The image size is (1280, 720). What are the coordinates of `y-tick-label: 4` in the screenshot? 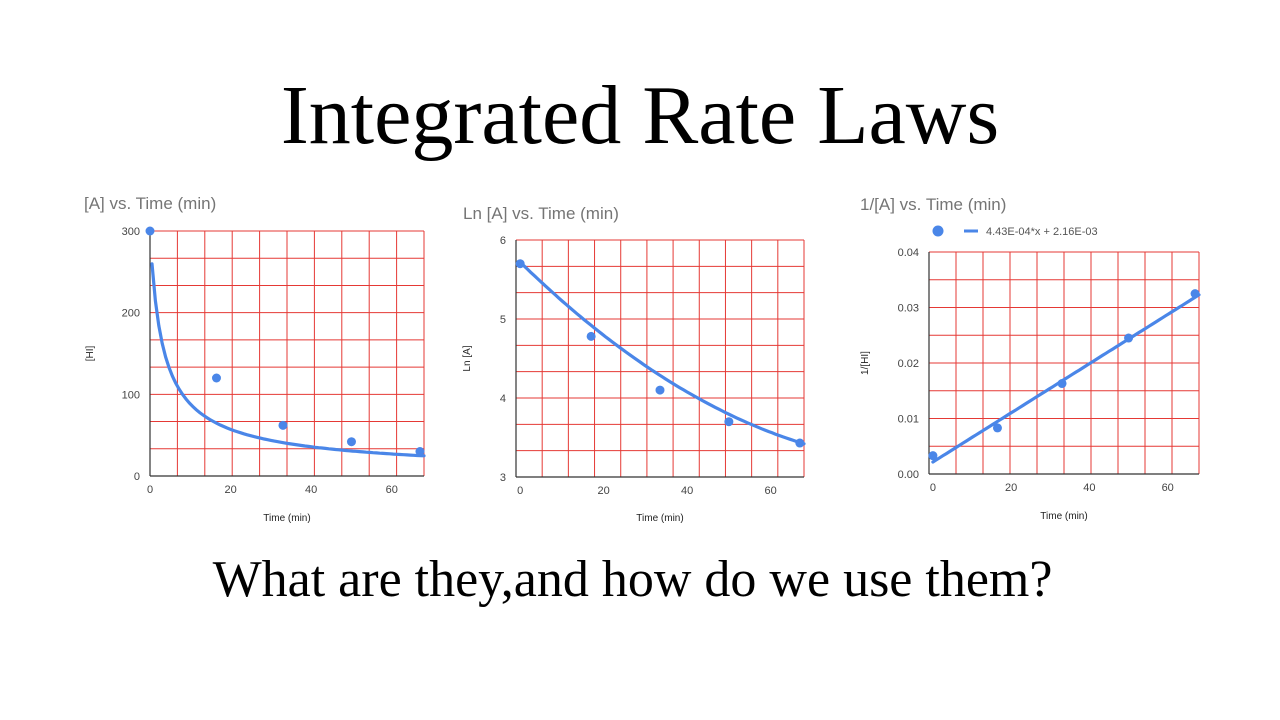 It's located at (503, 399).